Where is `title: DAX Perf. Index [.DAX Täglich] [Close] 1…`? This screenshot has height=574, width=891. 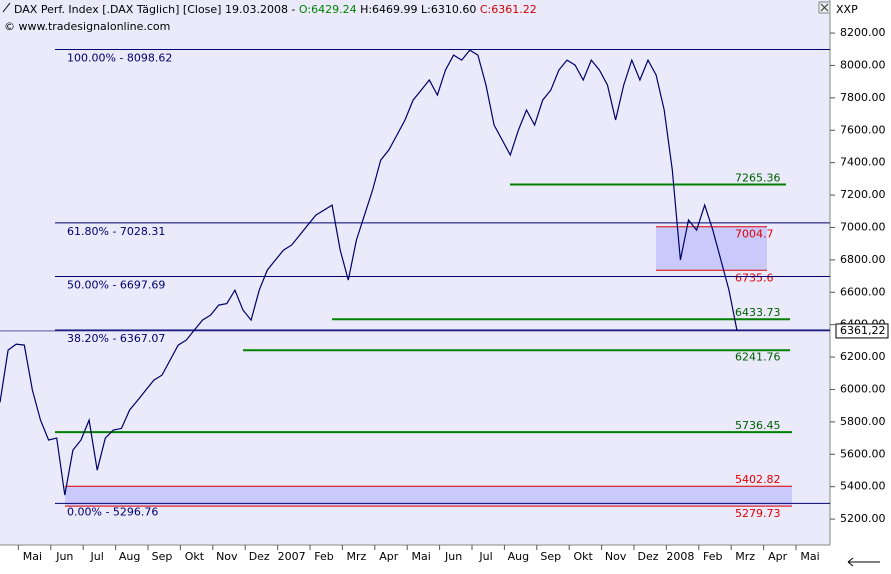 title: DAX Perf. Index [.DAX Täglich] [Close] 1… is located at coordinates (156, 9).